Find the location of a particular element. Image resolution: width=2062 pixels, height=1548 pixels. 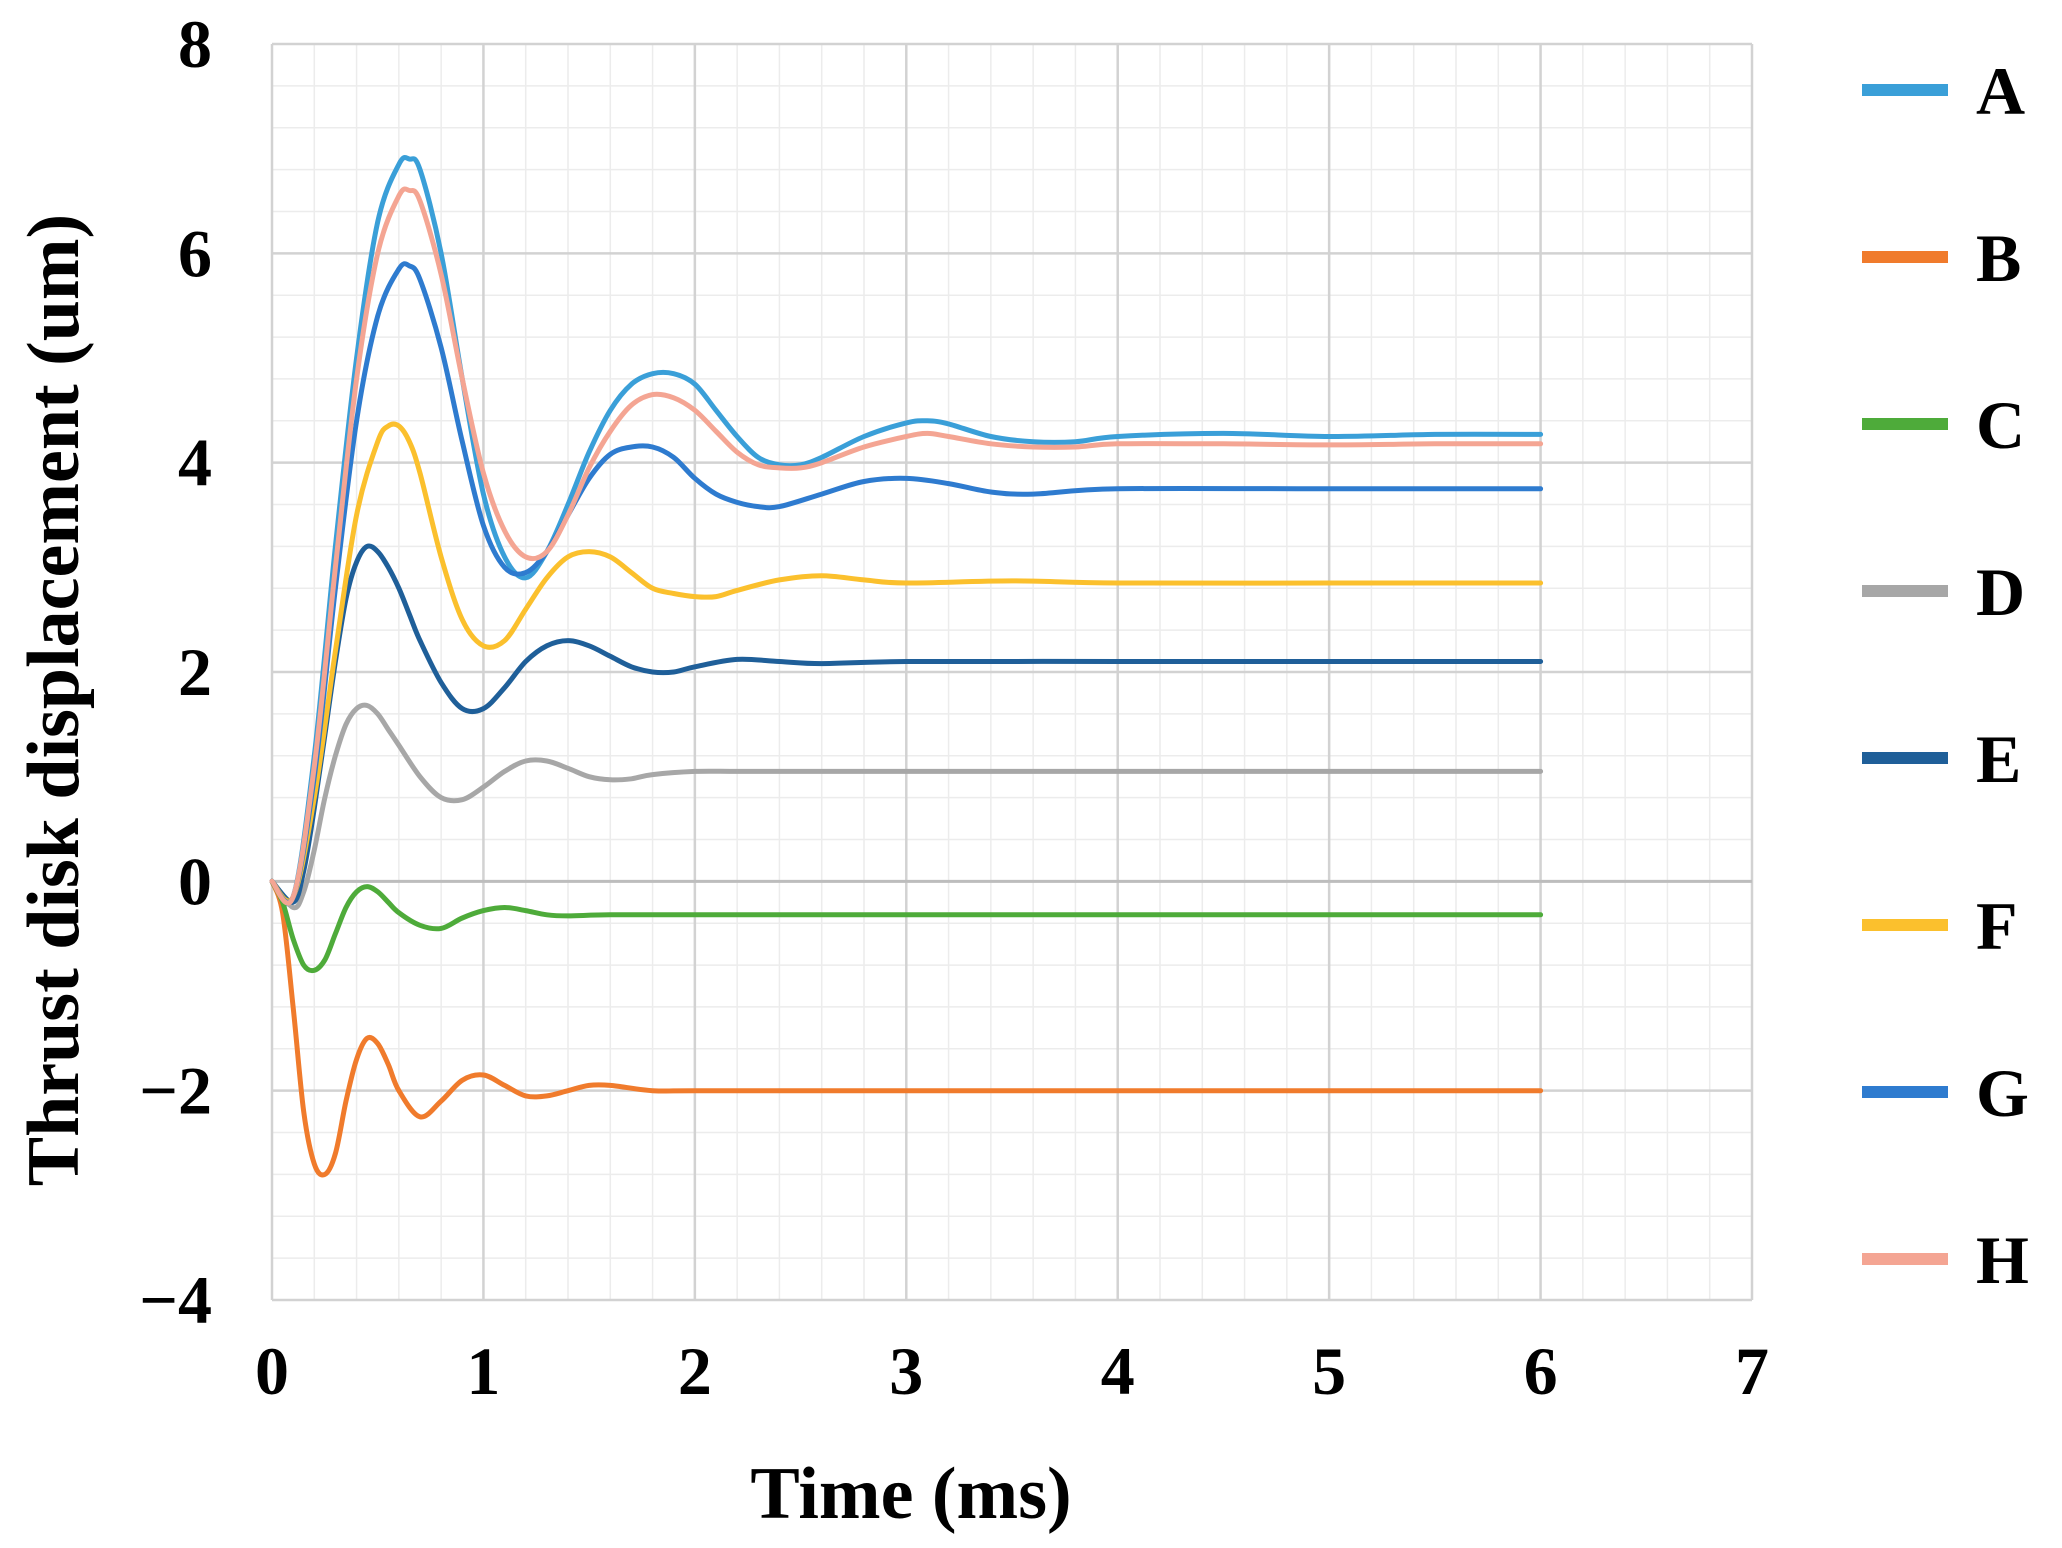

legend-label-b: B is located at coordinates (1998, 258).